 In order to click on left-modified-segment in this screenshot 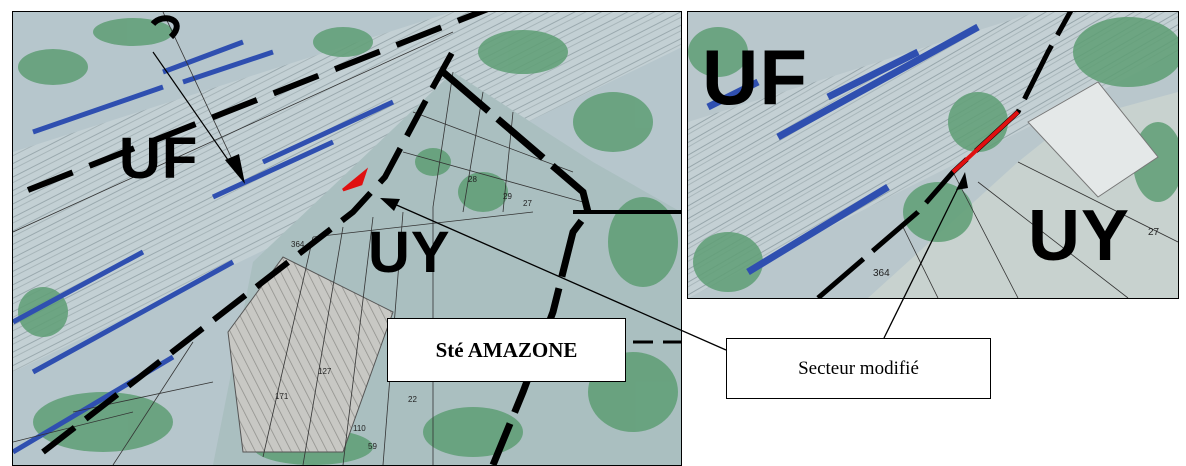, I will do `click(355, 179)`.